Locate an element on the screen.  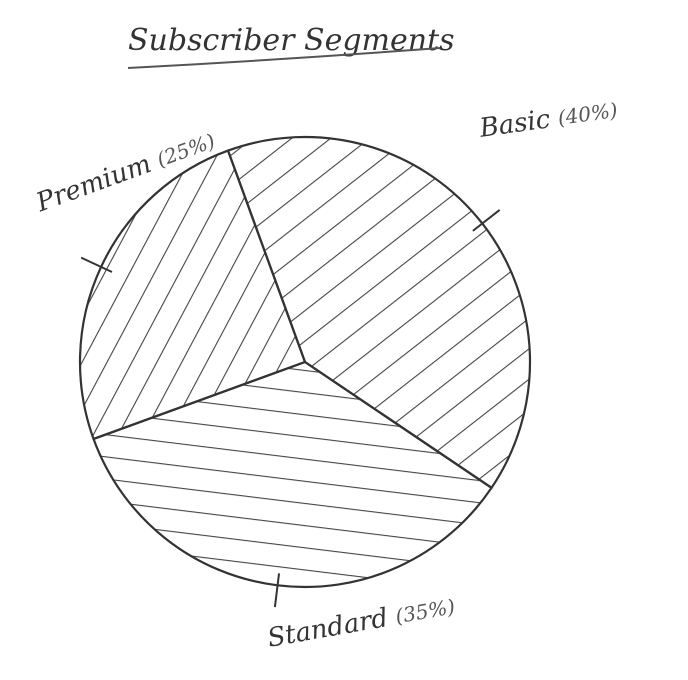
slice-label: Standard (35%) is located at coordinates (361, 622).